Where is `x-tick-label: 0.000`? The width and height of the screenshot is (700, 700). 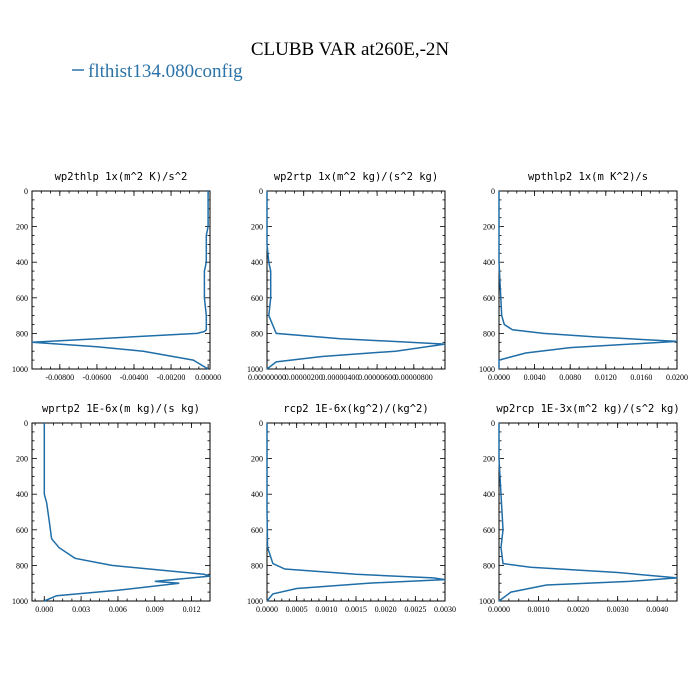 x-tick-label: 0.000 is located at coordinates (44, 609).